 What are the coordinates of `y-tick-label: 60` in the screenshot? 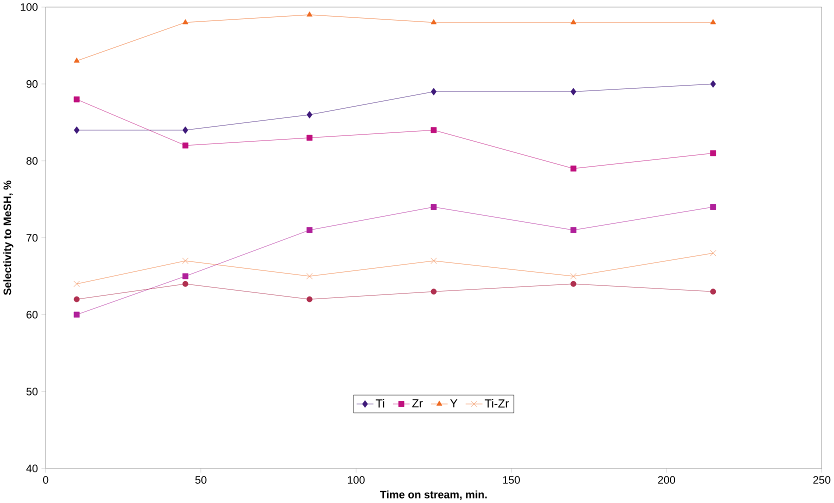 It's located at (32, 314).